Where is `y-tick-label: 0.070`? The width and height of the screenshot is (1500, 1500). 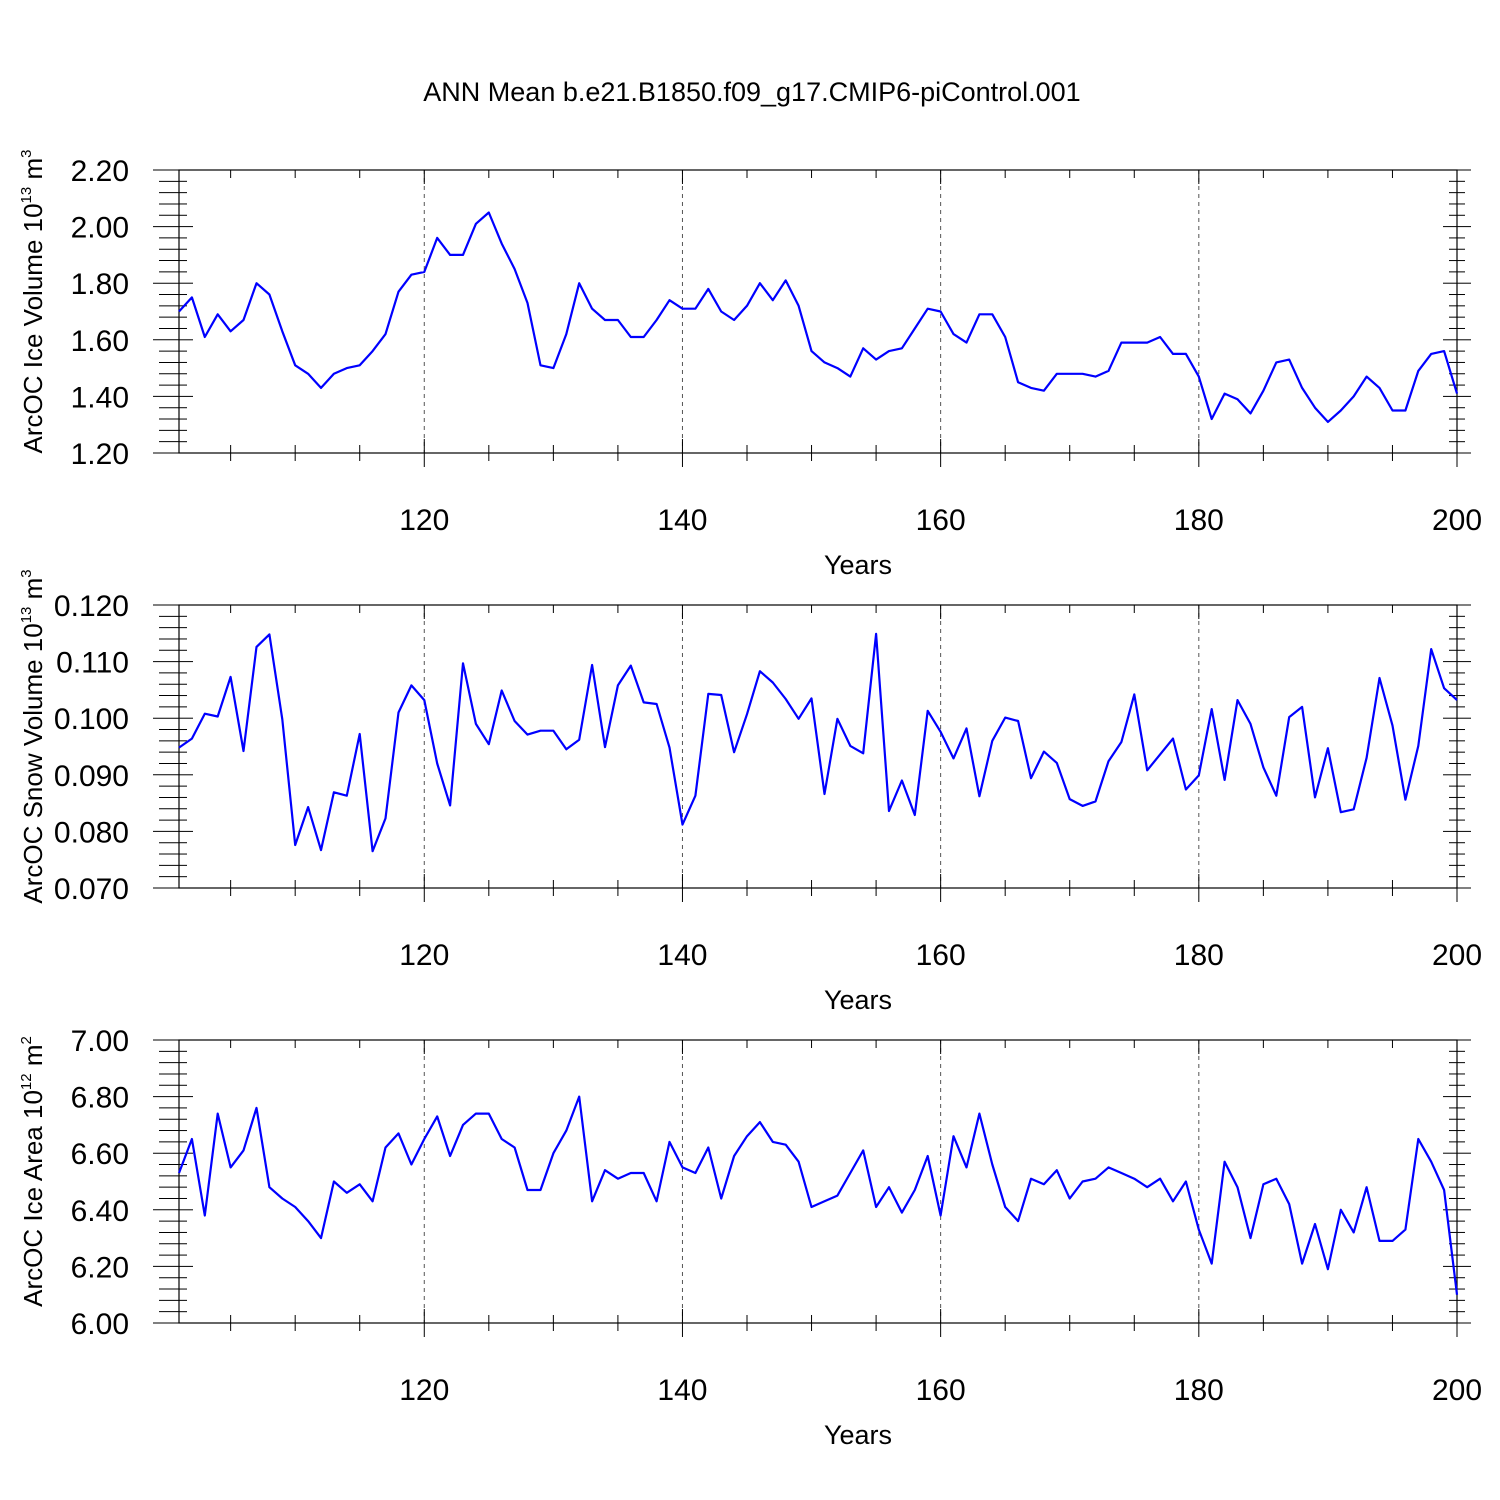 y-tick-label: 0.070 is located at coordinates (91, 889).